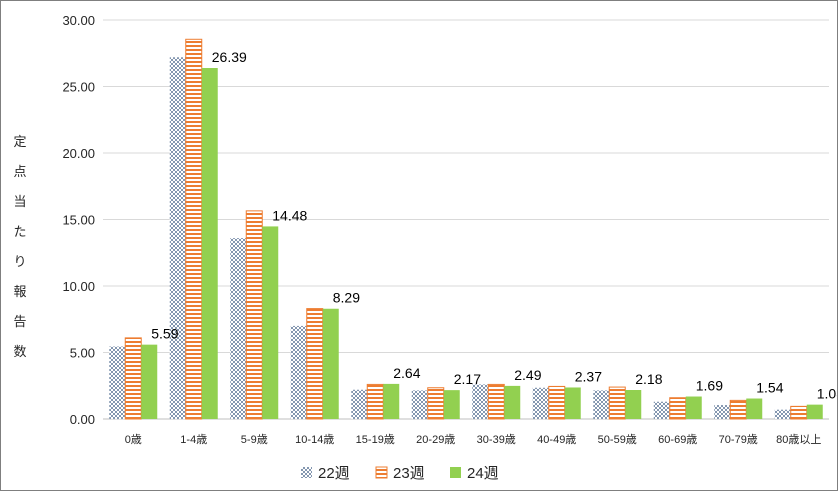 The height and width of the screenshot is (491, 838). What do you see at coordinates (19, 232) in the screenshot?
I see `y-axis-label-char: た` at bounding box center [19, 232].